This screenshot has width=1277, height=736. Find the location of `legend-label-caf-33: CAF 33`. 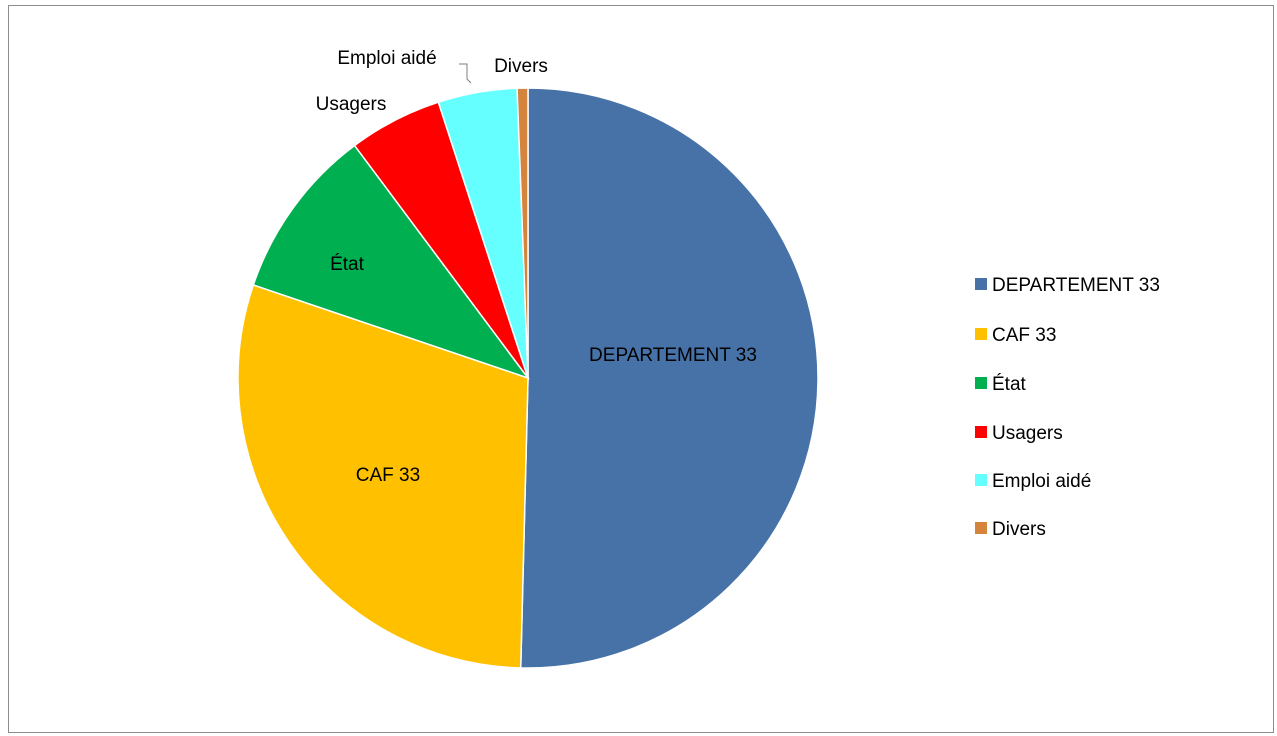

legend-label-caf-33: CAF 33 is located at coordinates (1024, 335).